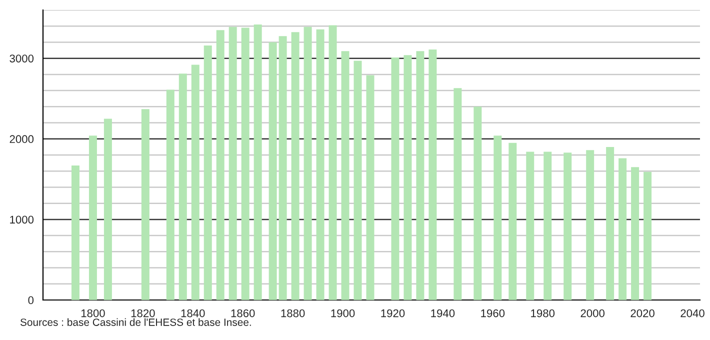 The height and width of the screenshot is (340, 710). Describe the element at coordinates (243, 313) in the screenshot. I see `x-tick-label: 1860` at that location.